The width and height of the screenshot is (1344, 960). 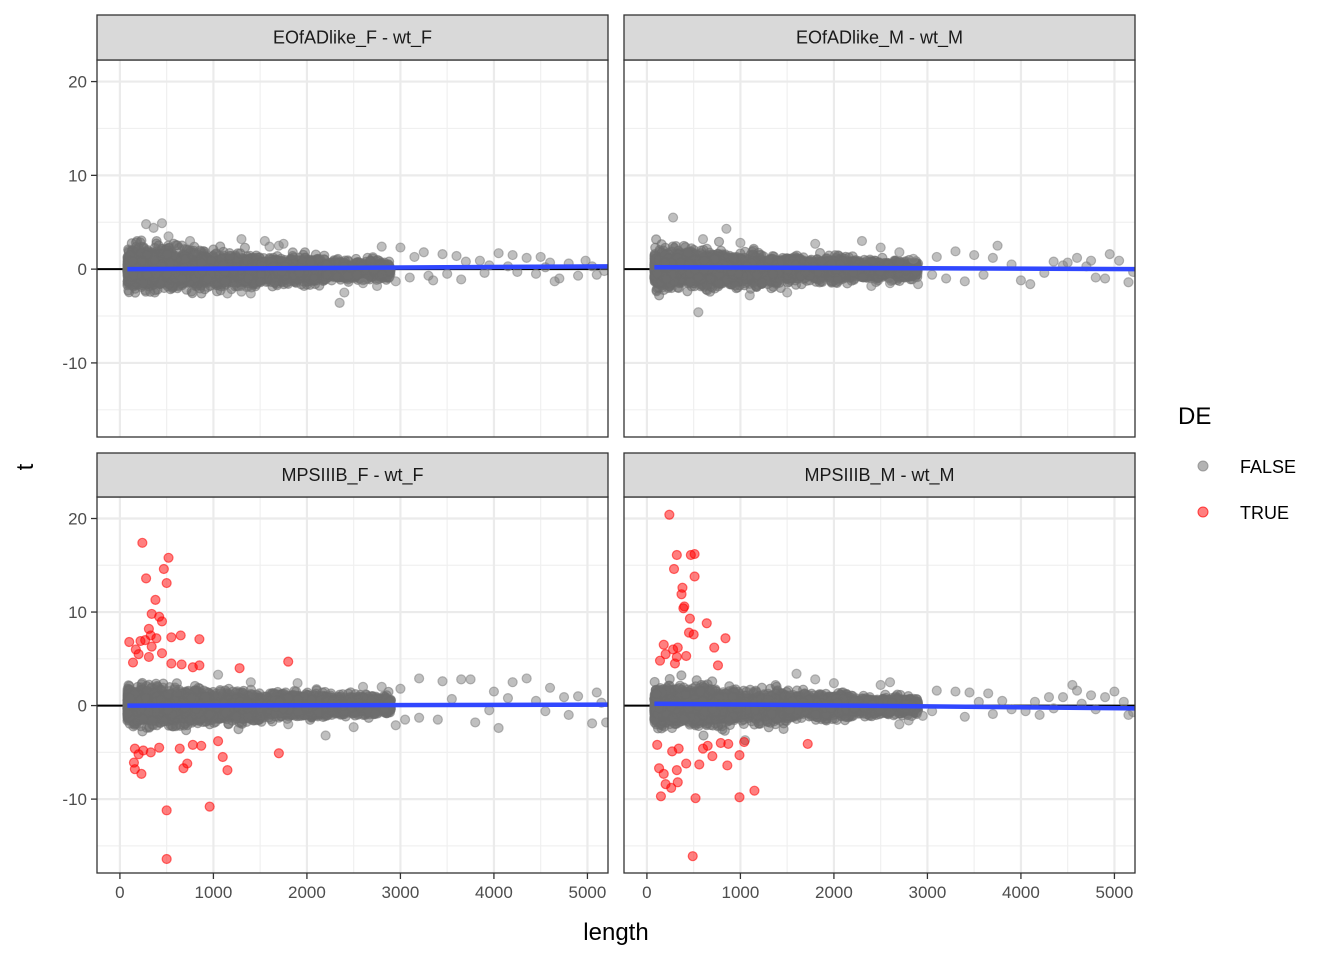 What do you see at coordinates (74, 363) in the screenshot?
I see `y-tick-label: -10` at bounding box center [74, 363].